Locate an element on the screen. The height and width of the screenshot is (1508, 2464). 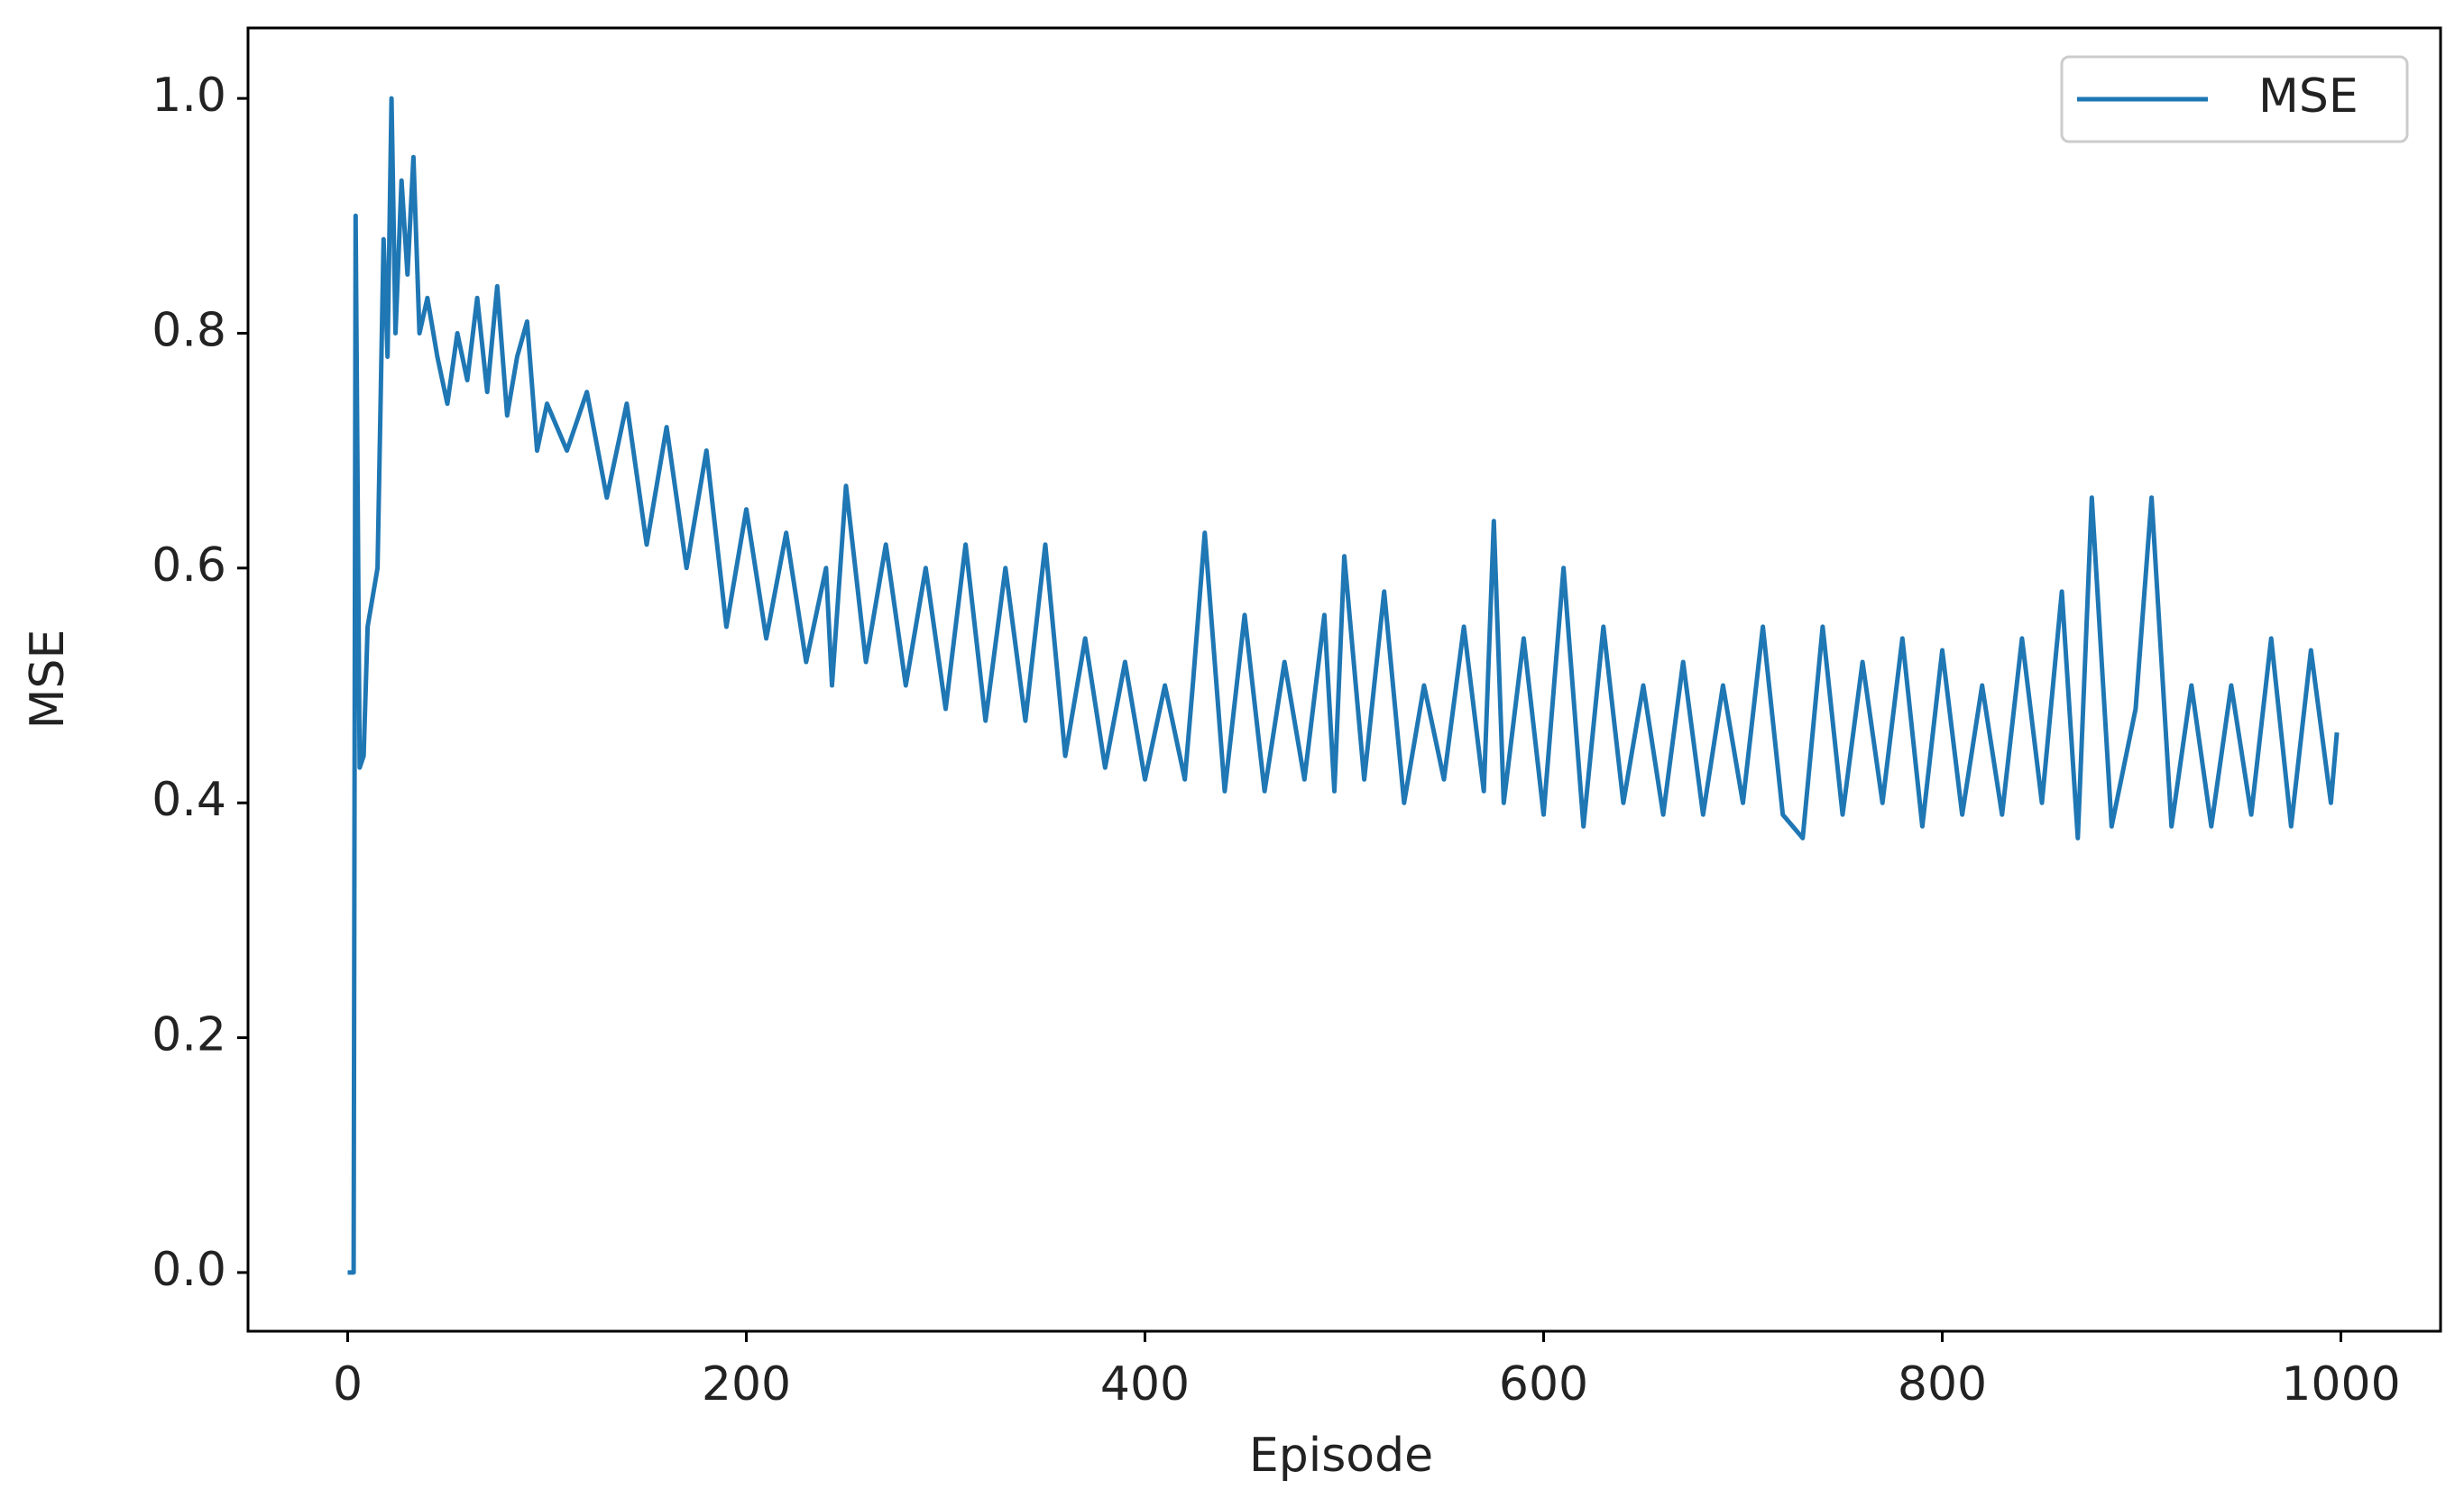
x-tick-label: 200 is located at coordinates (747, 1384).